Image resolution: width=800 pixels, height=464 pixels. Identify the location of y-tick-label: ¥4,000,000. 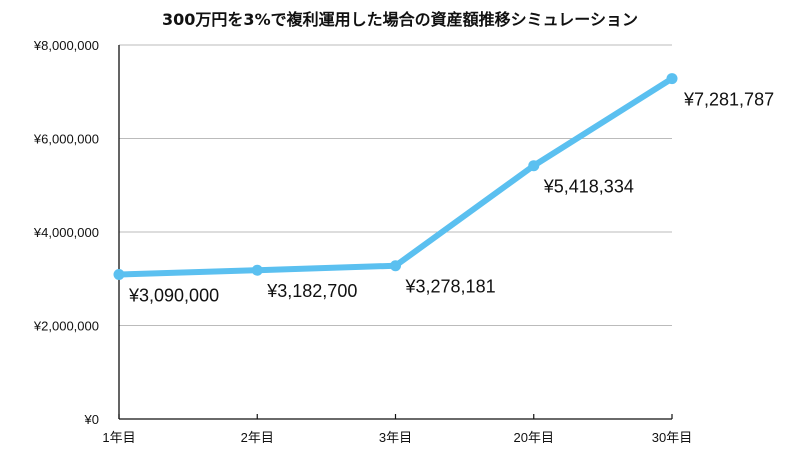
(66, 232).